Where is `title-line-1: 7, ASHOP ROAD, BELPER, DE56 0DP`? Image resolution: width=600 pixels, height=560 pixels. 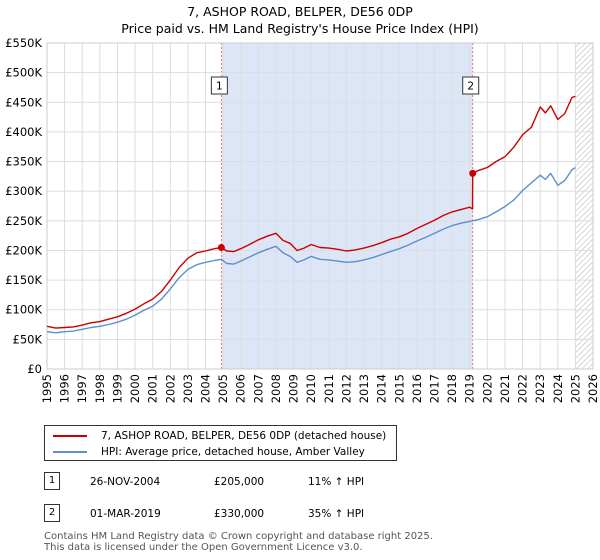 title-line-1: 7, ASHOP ROAD, BELPER, DE56 0DP is located at coordinates (300, 11).